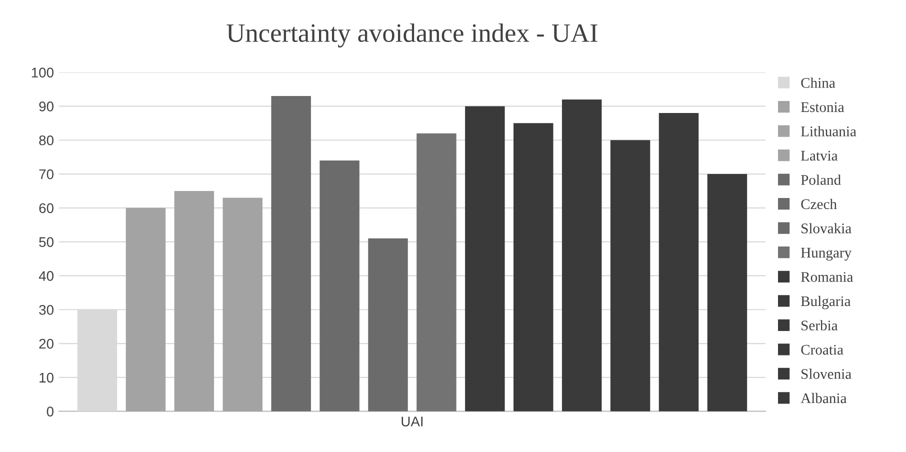 The height and width of the screenshot is (452, 906). Describe the element at coordinates (46, 276) in the screenshot. I see `y-tick-label: 40` at that location.